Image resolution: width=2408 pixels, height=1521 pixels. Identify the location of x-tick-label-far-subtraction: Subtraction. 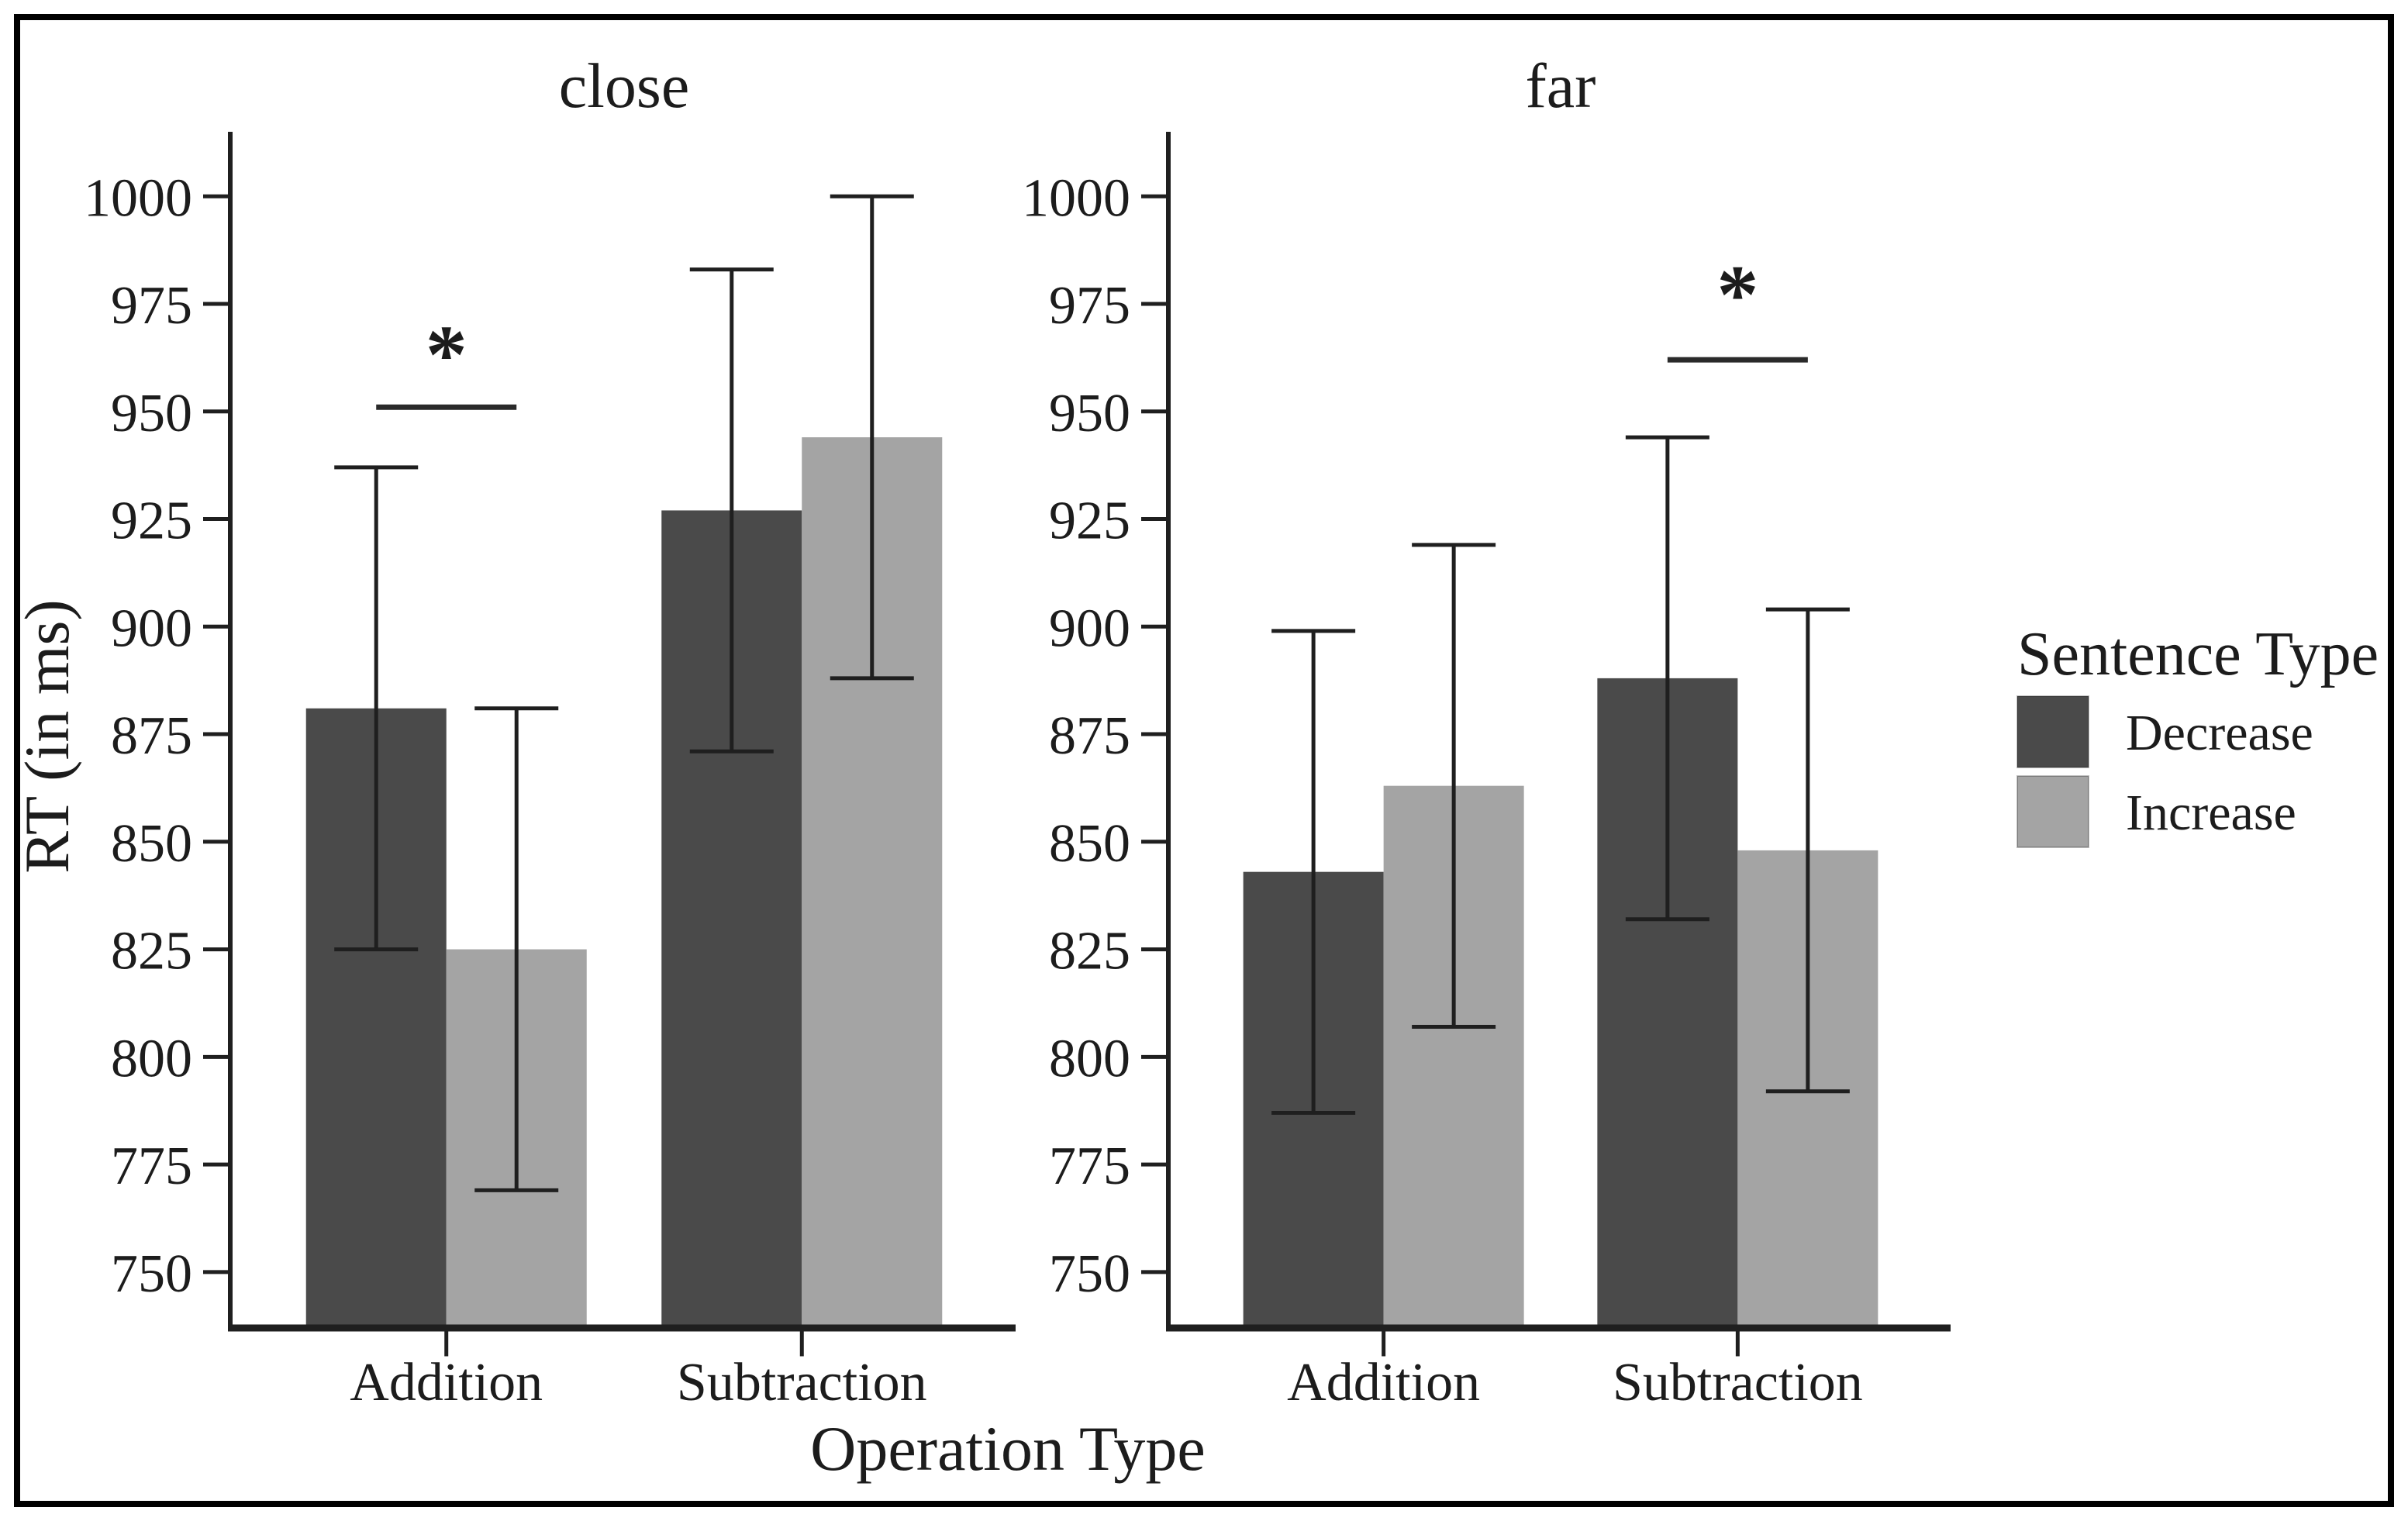
(1738, 1382).